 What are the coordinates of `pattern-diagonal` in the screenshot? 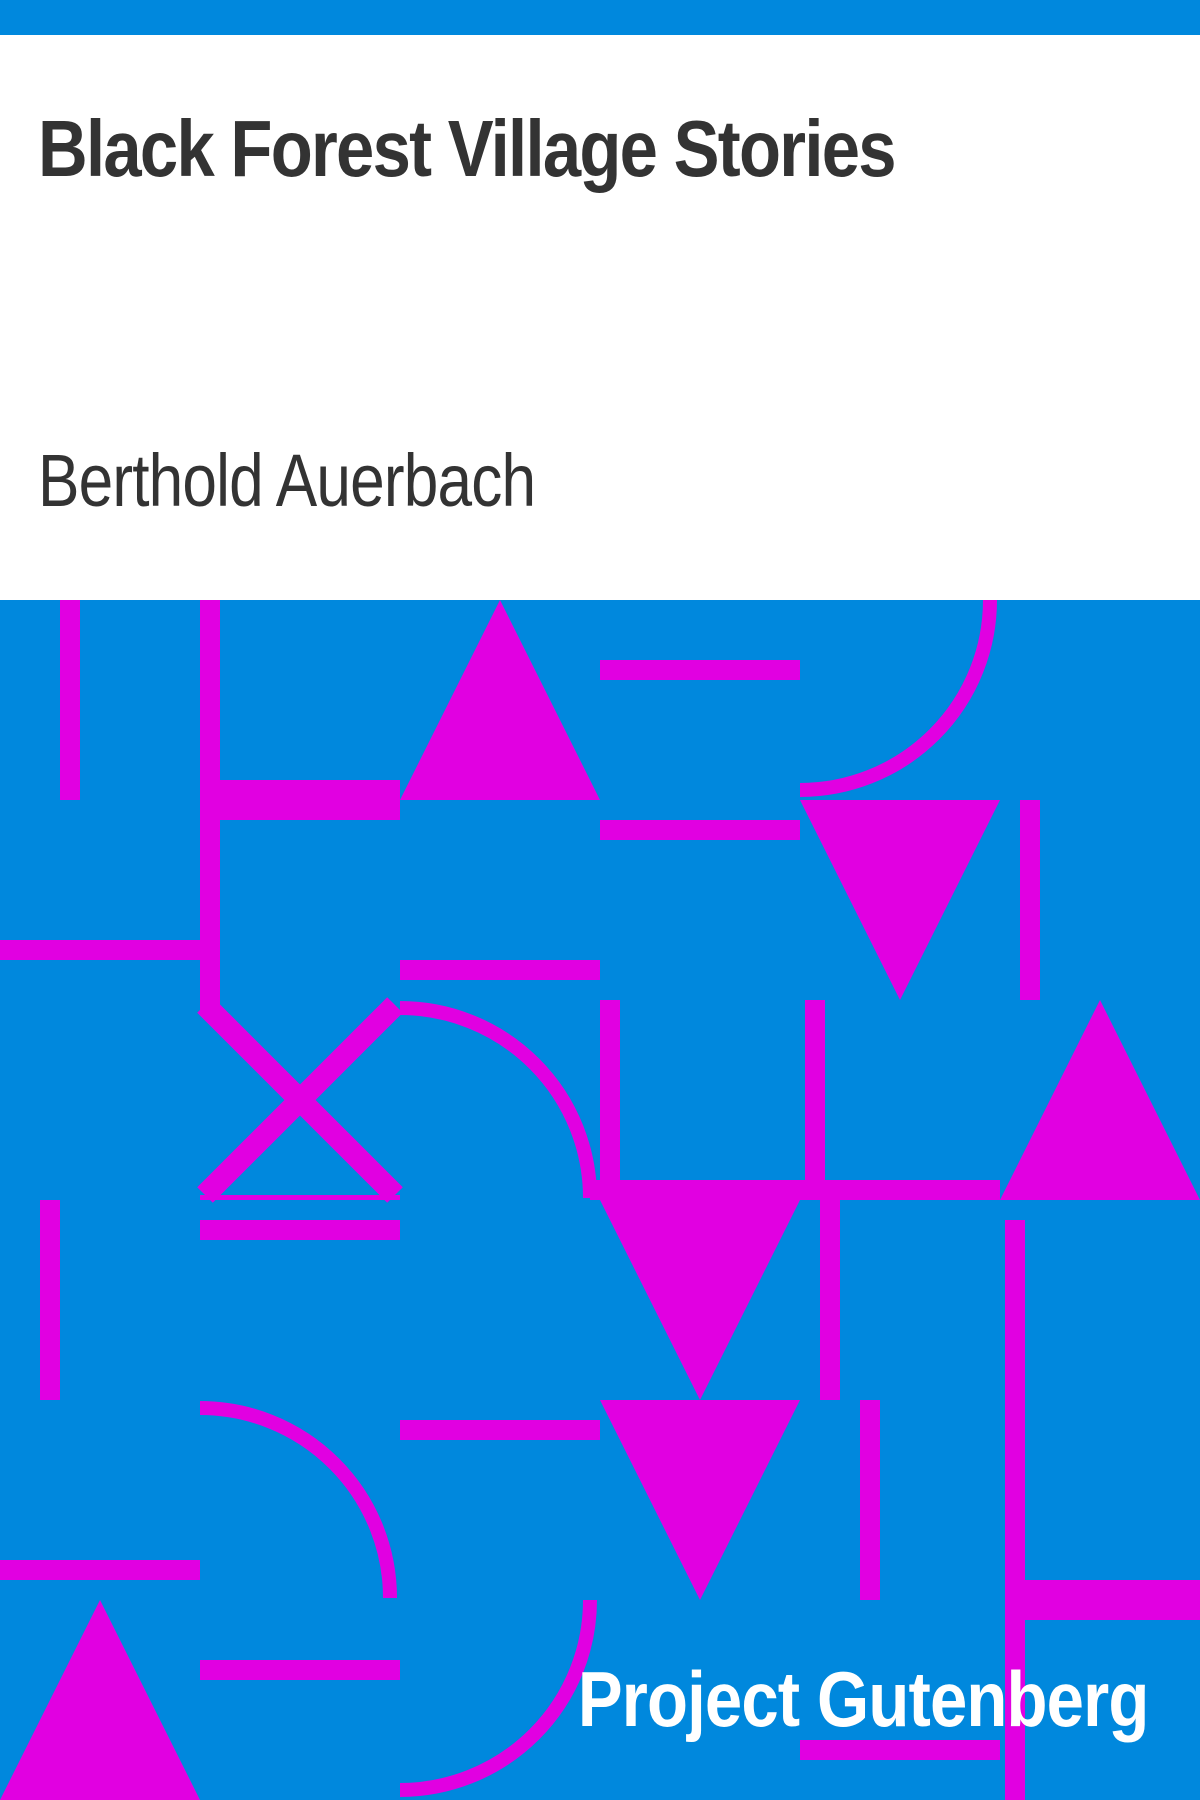 It's located at (300, 1100).